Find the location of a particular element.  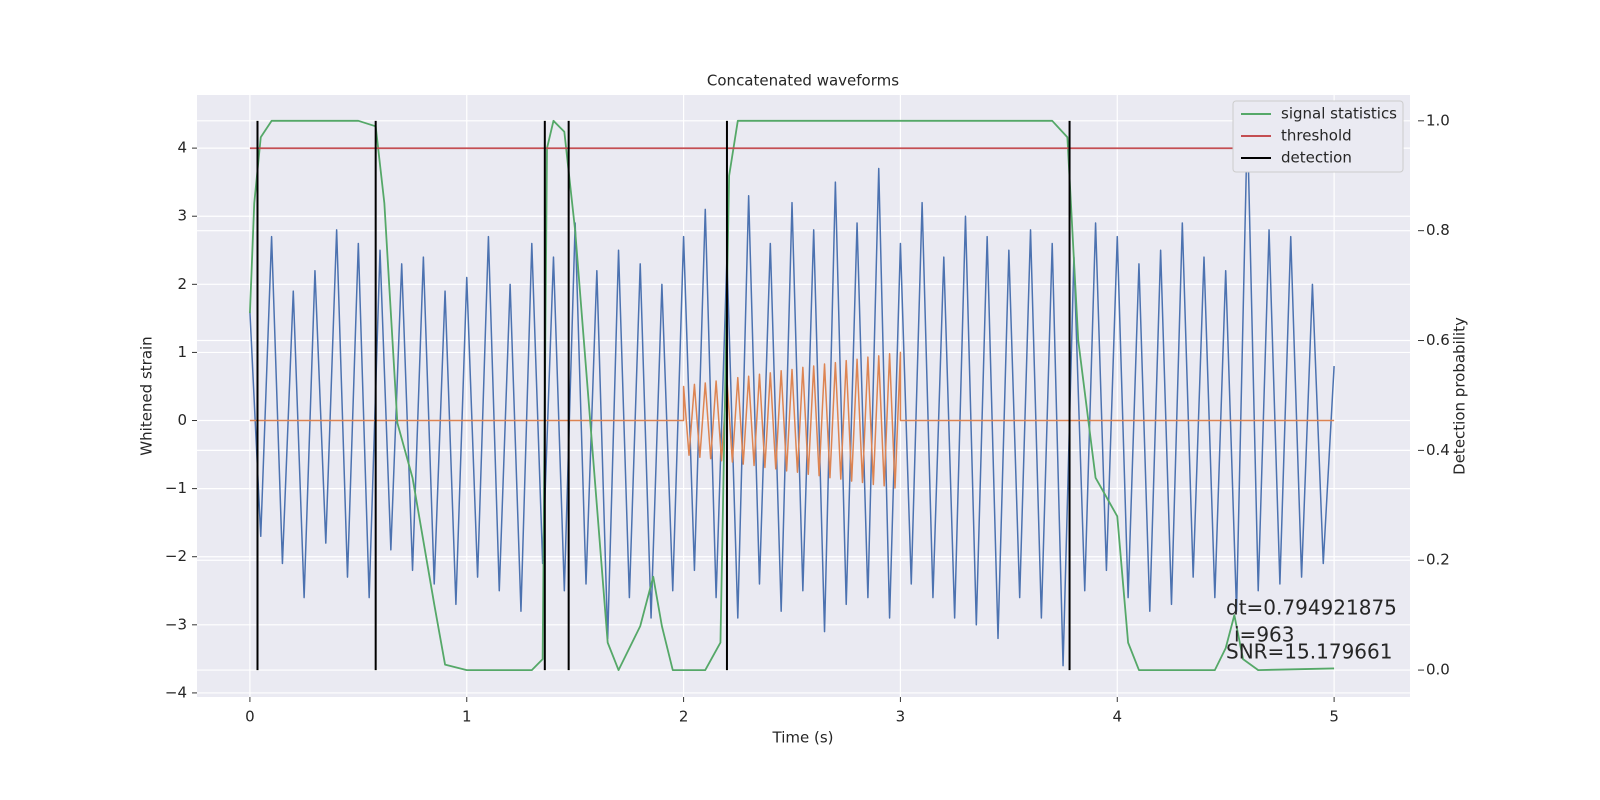

annotation: i=963 is located at coordinates (1264, 635).